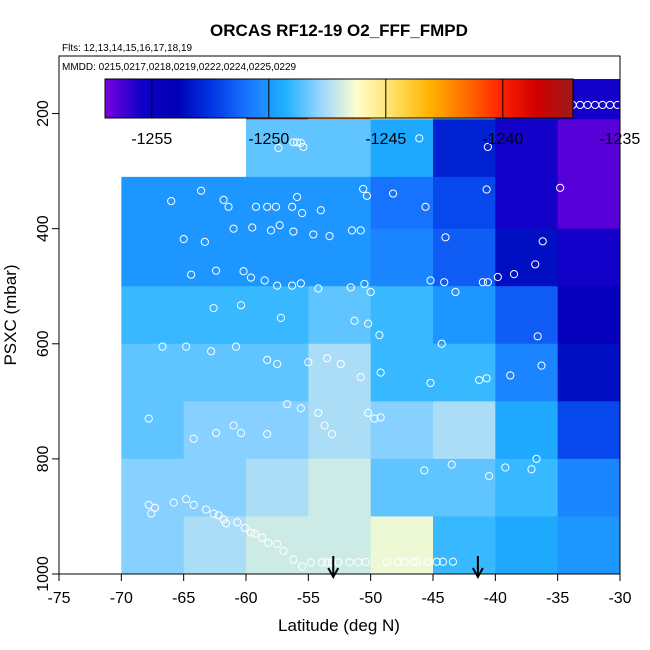  I want to click on x-tick-label: -70, so click(121, 598).